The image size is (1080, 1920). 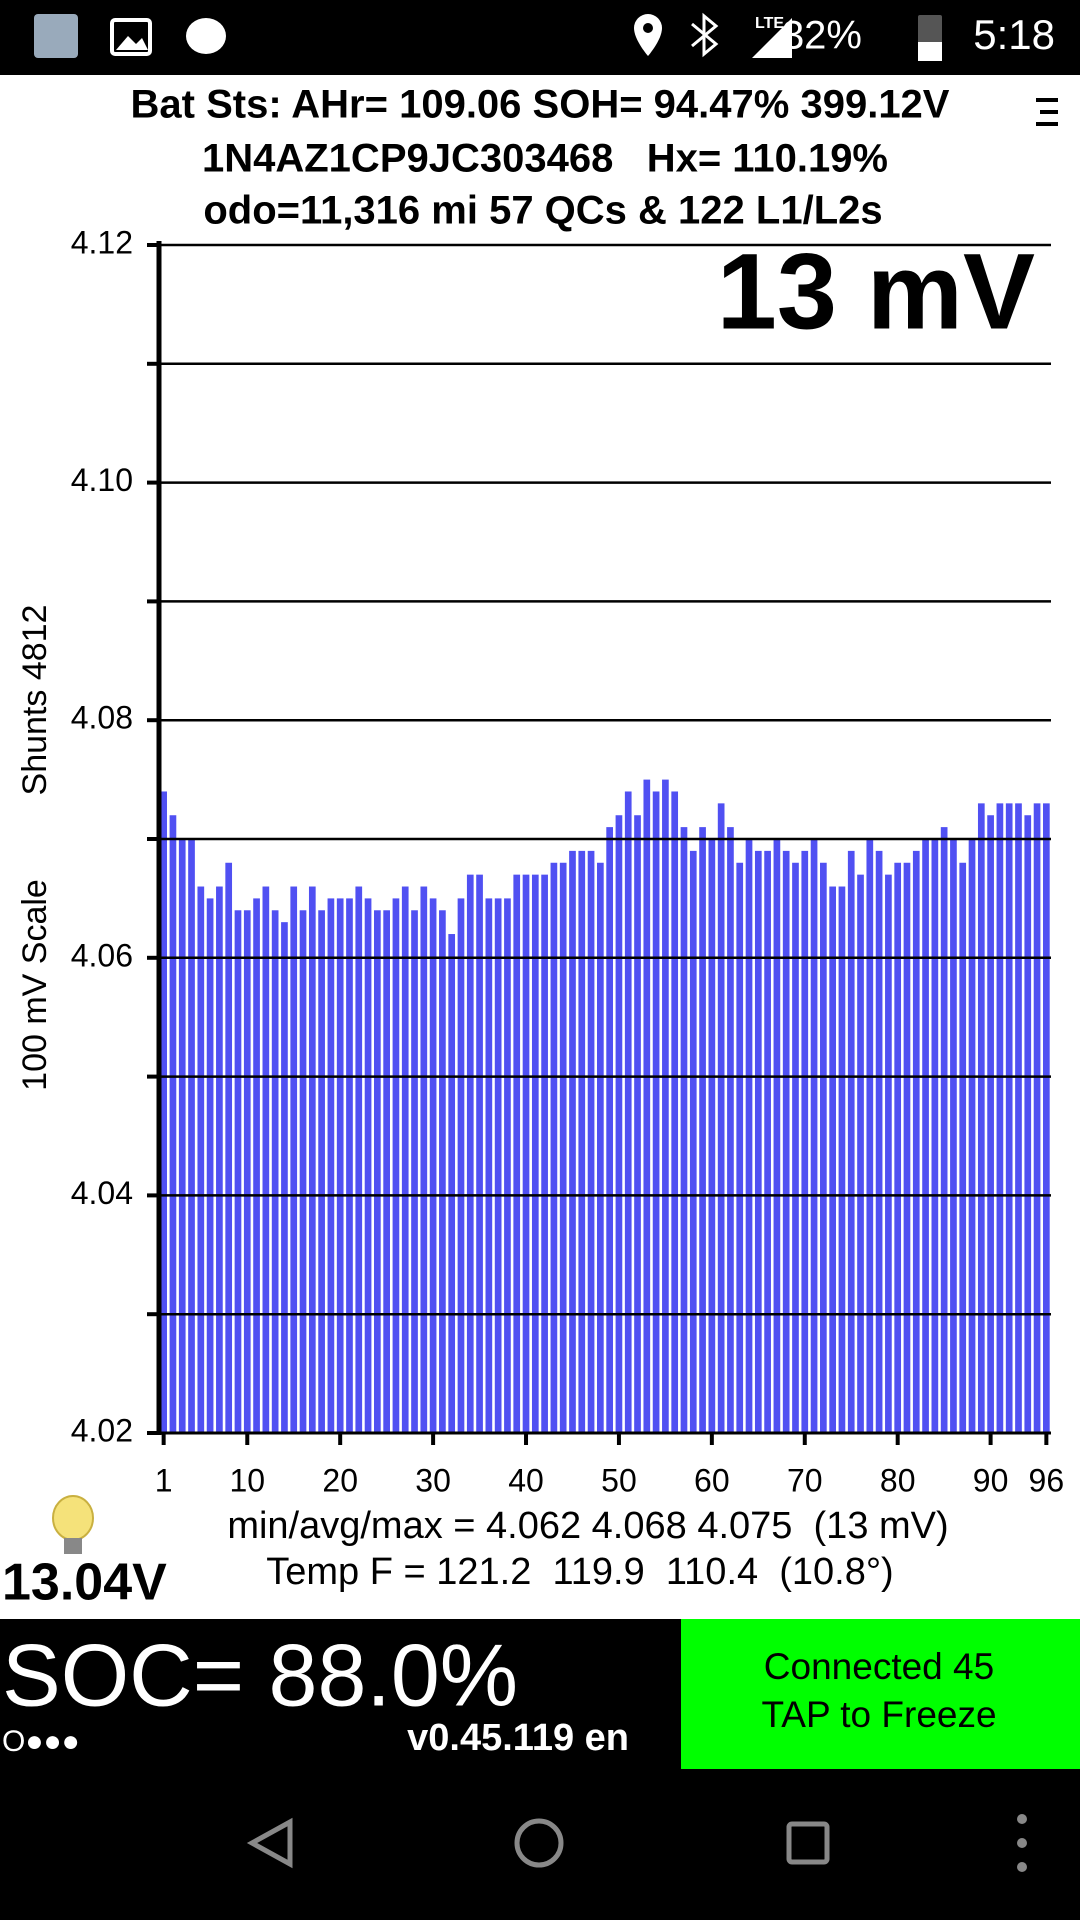 What do you see at coordinates (518, 1738) in the screenshot?
I see `version: v0.45.119 en` at bounding box center [518, 1738].